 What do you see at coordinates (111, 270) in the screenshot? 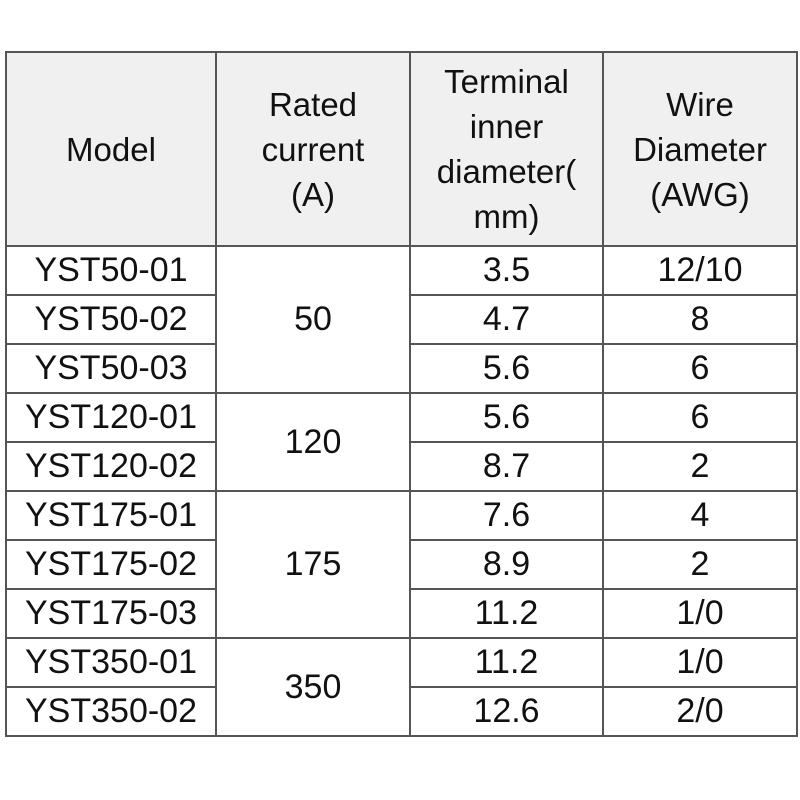
I see `cell-model: YST50-01` at bounding box center [111, 270].